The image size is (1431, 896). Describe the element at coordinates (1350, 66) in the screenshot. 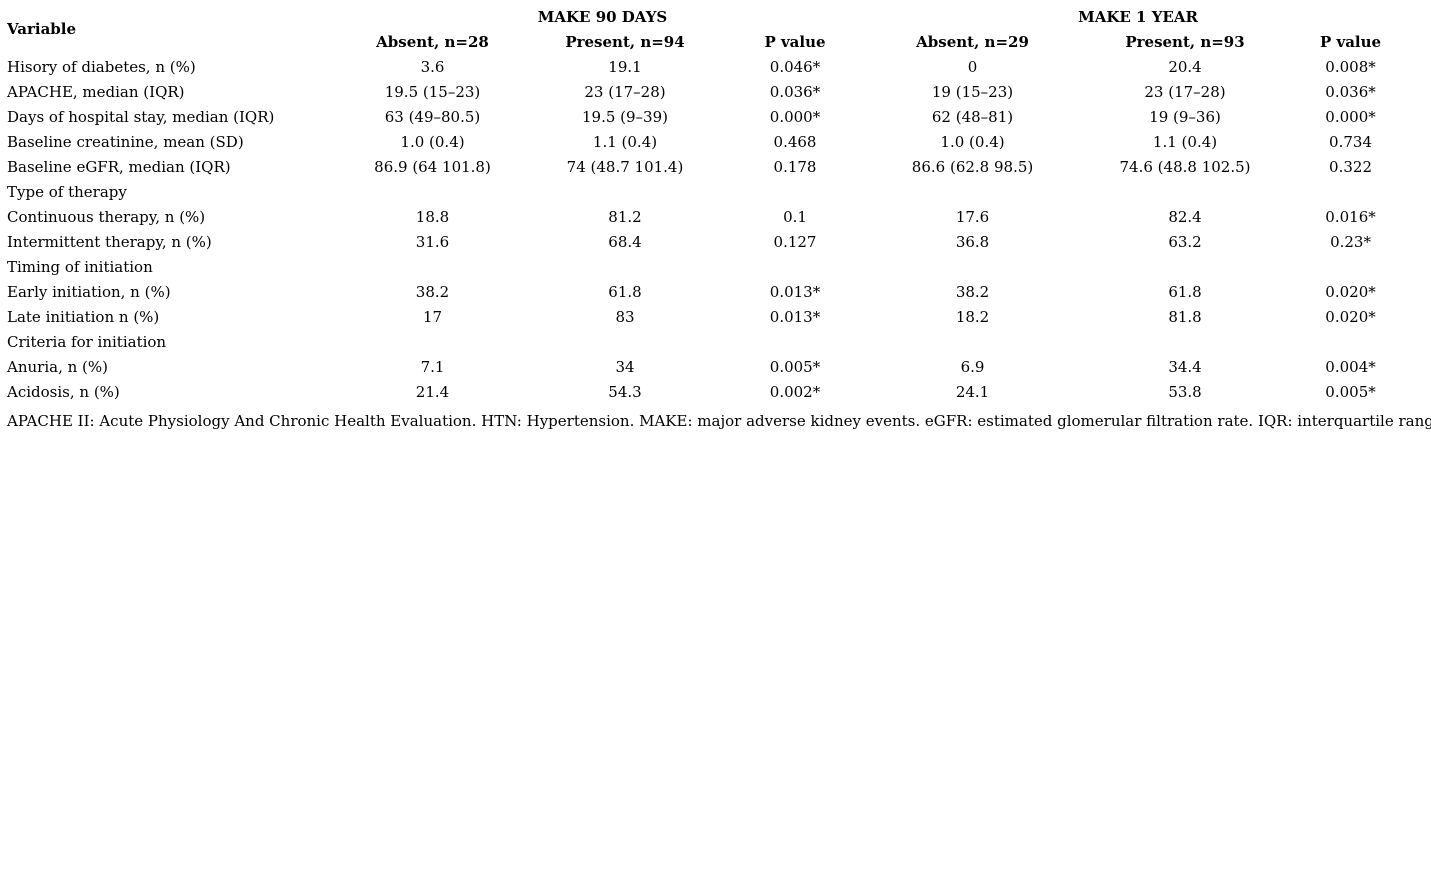

I see `cell: 0.008*` at that location.